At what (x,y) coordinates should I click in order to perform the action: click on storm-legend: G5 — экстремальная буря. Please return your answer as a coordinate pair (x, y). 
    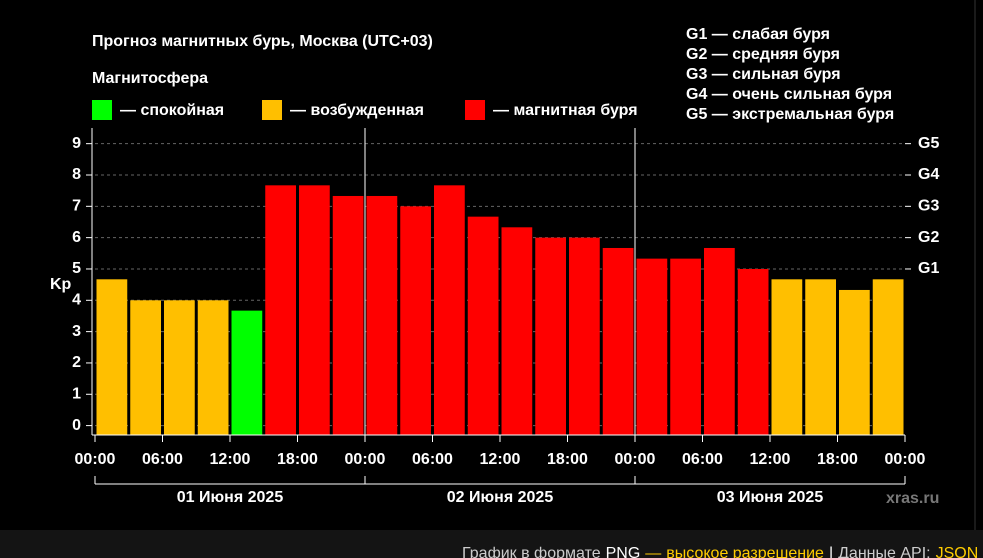
    Looking at the image, I should click on (790, 114).